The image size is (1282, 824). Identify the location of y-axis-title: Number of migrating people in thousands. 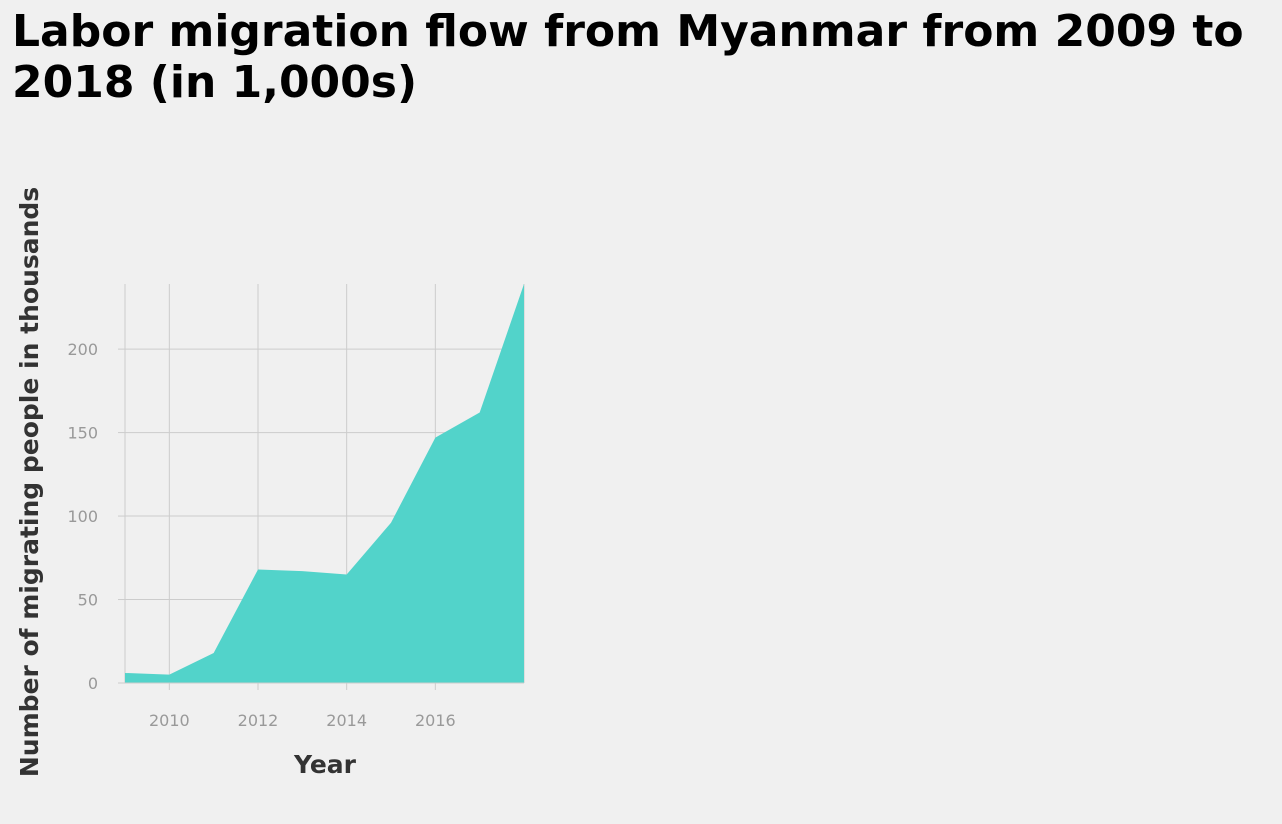
(29, 482).